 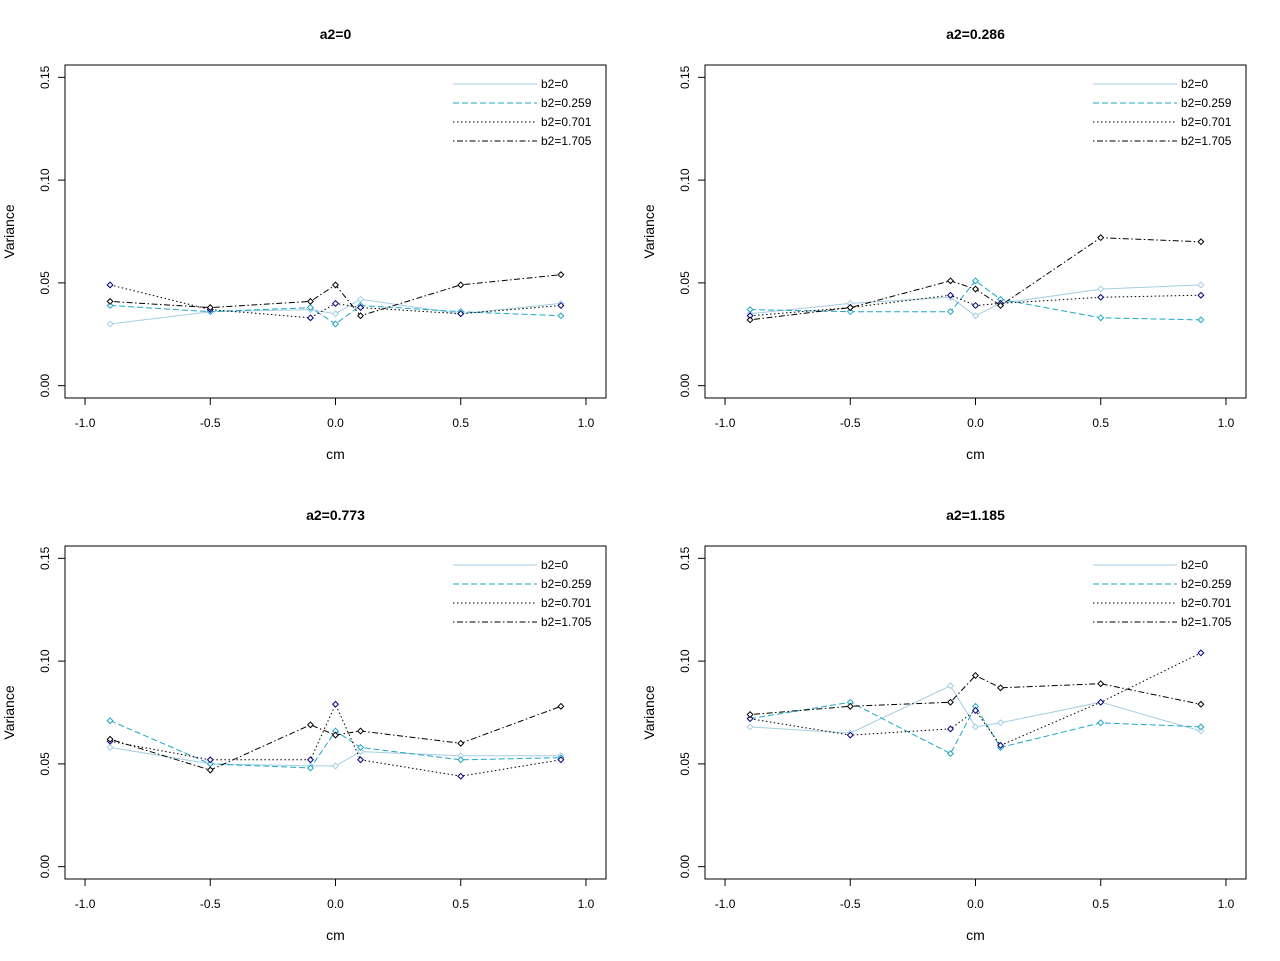 What do you see at coordinates (975, 34) in the screenshot?
I see `chart-title: a2=0.286` at bounding box center [975, 34].